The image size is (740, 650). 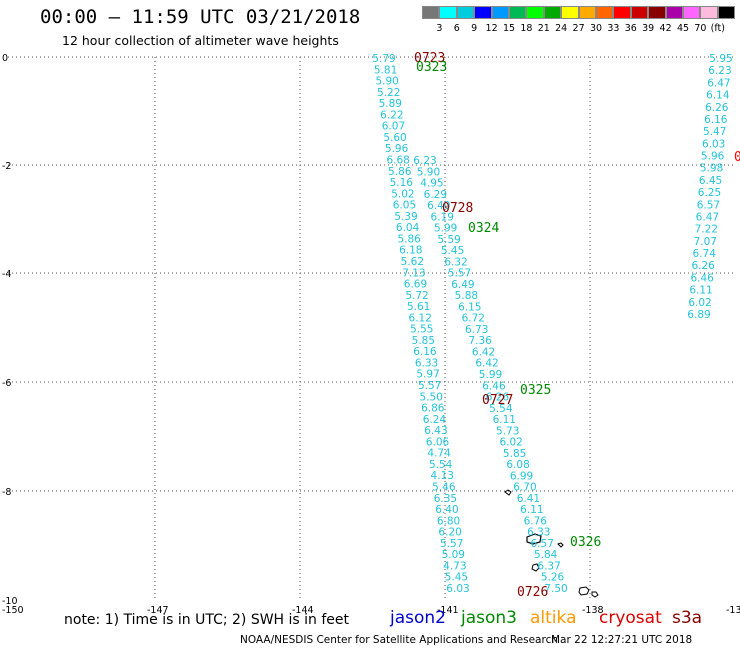 I want to click on swh-value: 6.76, so click(x=536, y=521).